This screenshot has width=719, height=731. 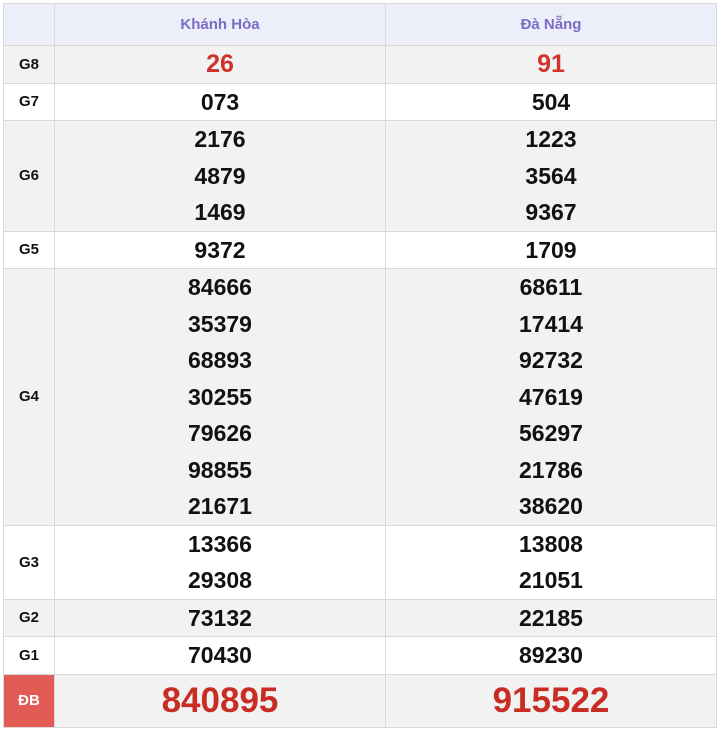 I want to click on prize-label: G4, so click(x=29, y=397).